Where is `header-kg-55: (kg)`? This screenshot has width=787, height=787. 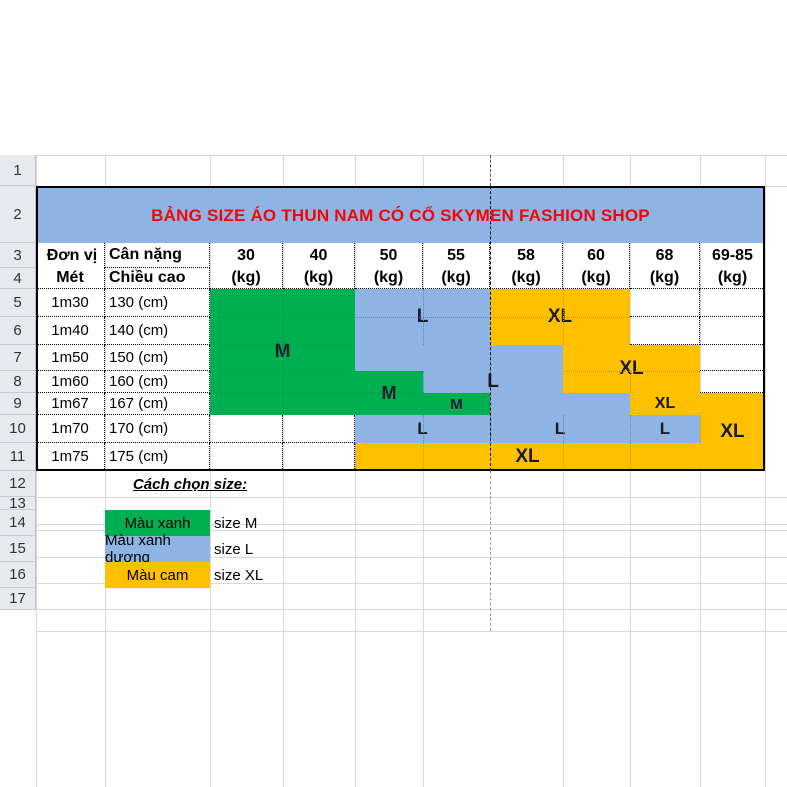
header-kg-55: (kg) is located at coordinates (456, 278).